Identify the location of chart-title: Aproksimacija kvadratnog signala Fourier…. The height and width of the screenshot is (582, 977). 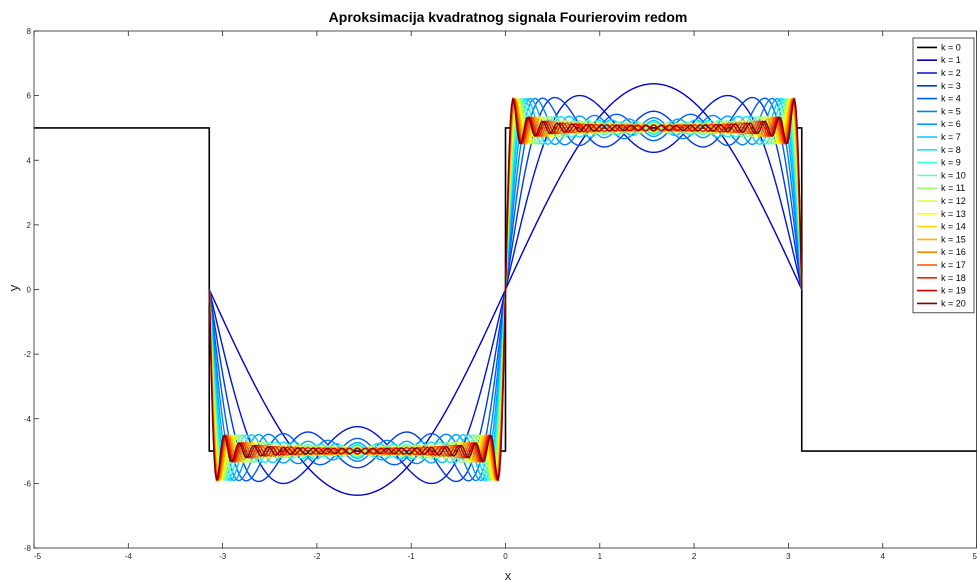
(508, 17).